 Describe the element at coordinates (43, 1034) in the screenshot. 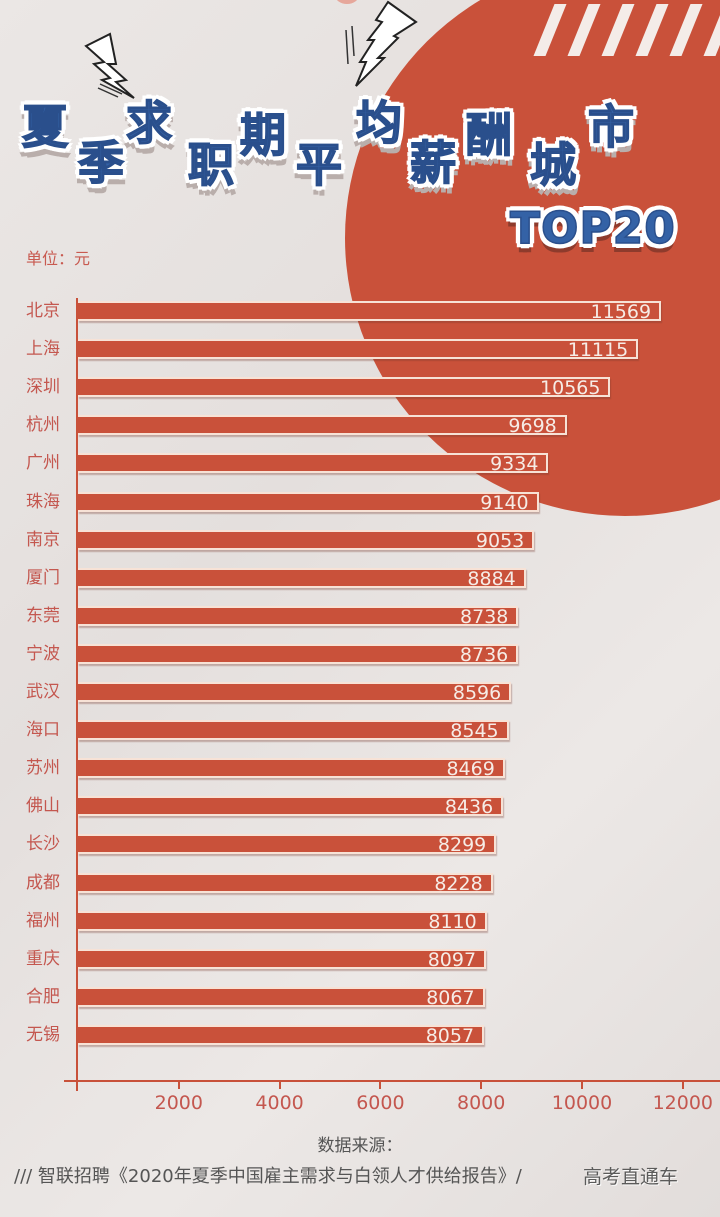

I see `city-label: 无锡` at that location.